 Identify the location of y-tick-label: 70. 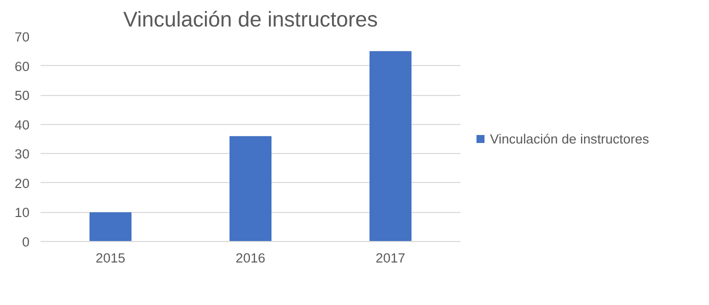
(22, 37).